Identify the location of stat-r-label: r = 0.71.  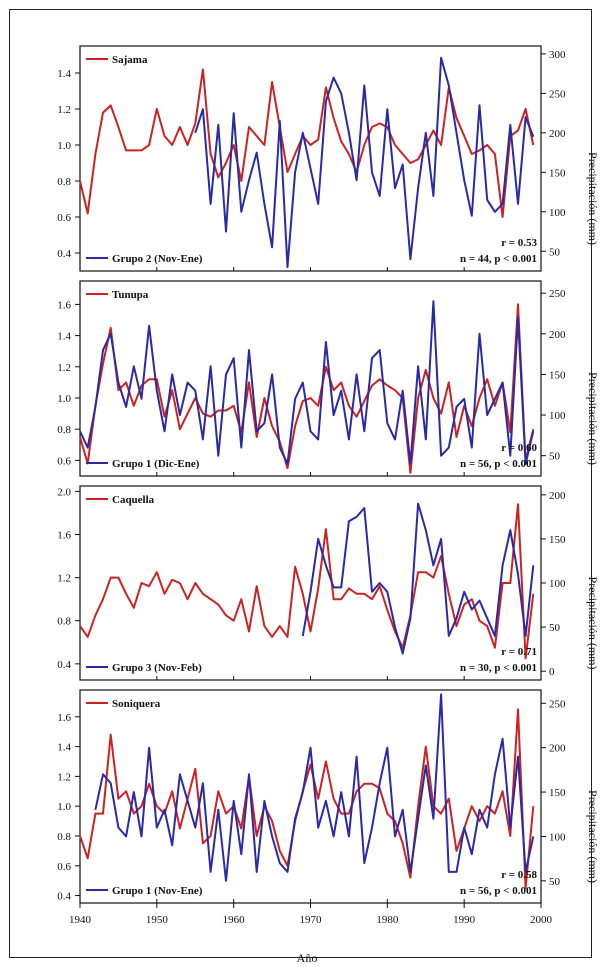
(519, 652).